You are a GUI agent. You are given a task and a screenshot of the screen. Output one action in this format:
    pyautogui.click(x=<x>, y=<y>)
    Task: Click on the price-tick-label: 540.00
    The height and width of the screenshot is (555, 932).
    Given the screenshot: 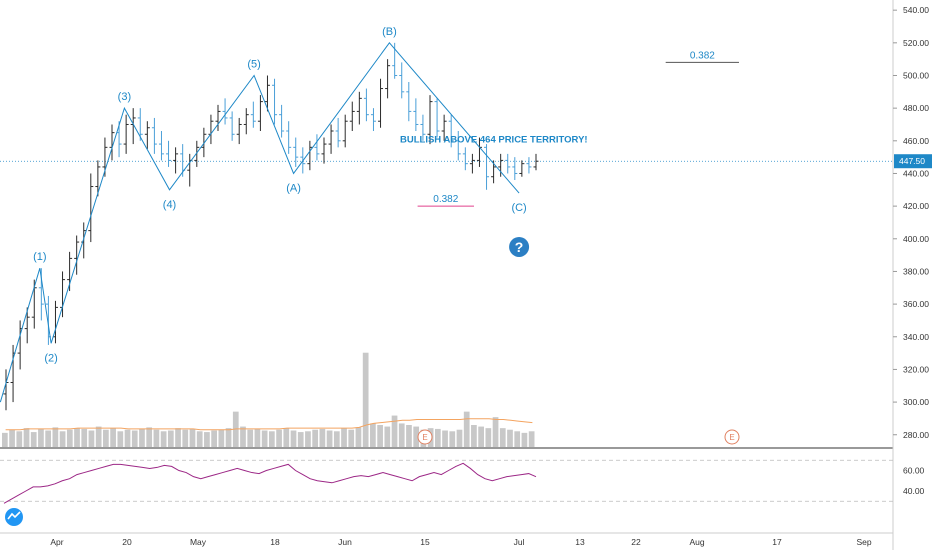 What is the action you would take?
    pyautogui.click(x=916, y=10)
    